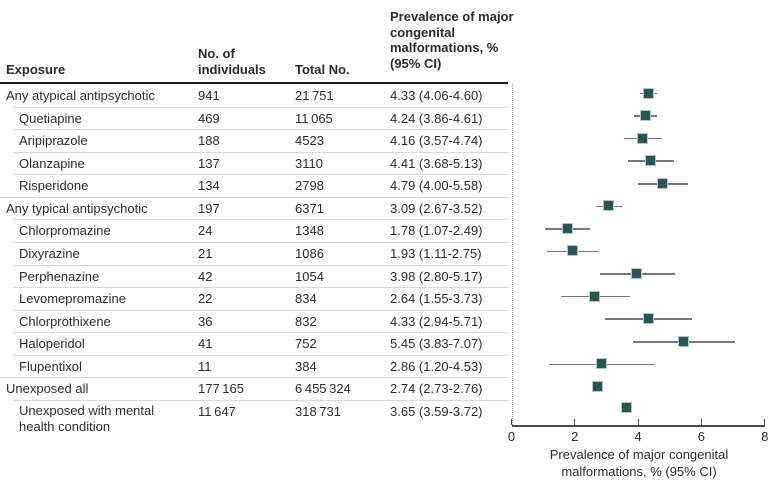 This screenshot has height=495, width=780. I want to click on exposure-cell: Unexposed all, so click(47, 389).